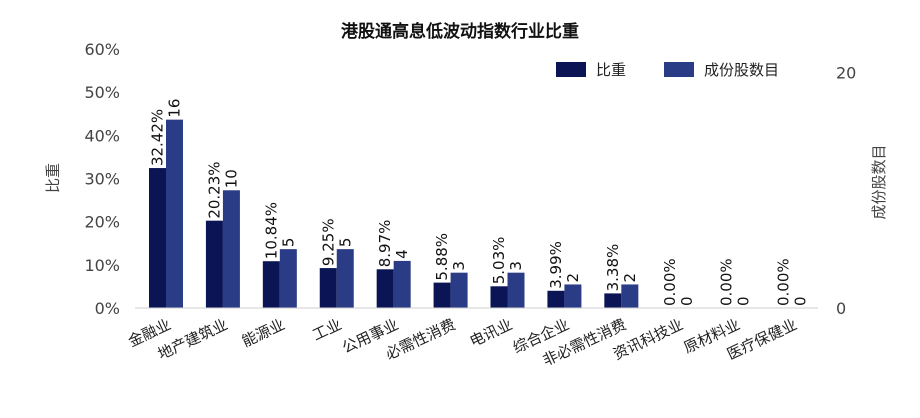  What do you see at coordinates (879, 181) in the screenshot?
I see `y2-axis-title: 成份股数目` at bounding box center [879, 181].